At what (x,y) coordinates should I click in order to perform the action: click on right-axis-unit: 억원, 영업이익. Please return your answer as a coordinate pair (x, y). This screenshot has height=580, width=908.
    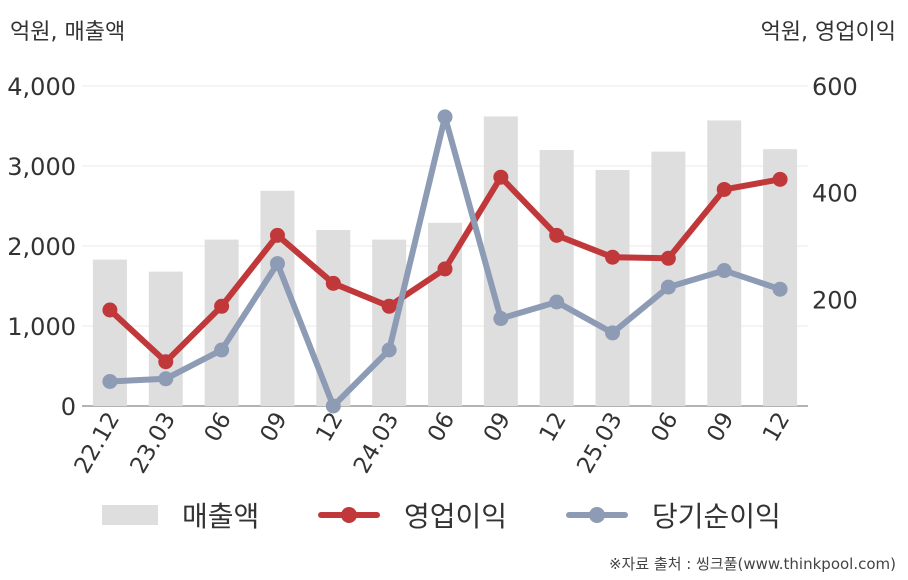
    Looking at the image, I should click on (828, 32).